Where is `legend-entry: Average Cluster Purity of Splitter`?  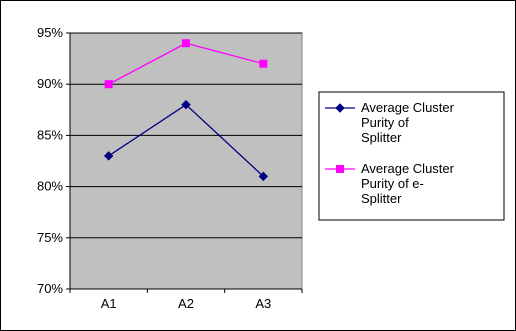 legend-entry: Average Cluster Purity of Splitter is located at coordinates (390, 122).